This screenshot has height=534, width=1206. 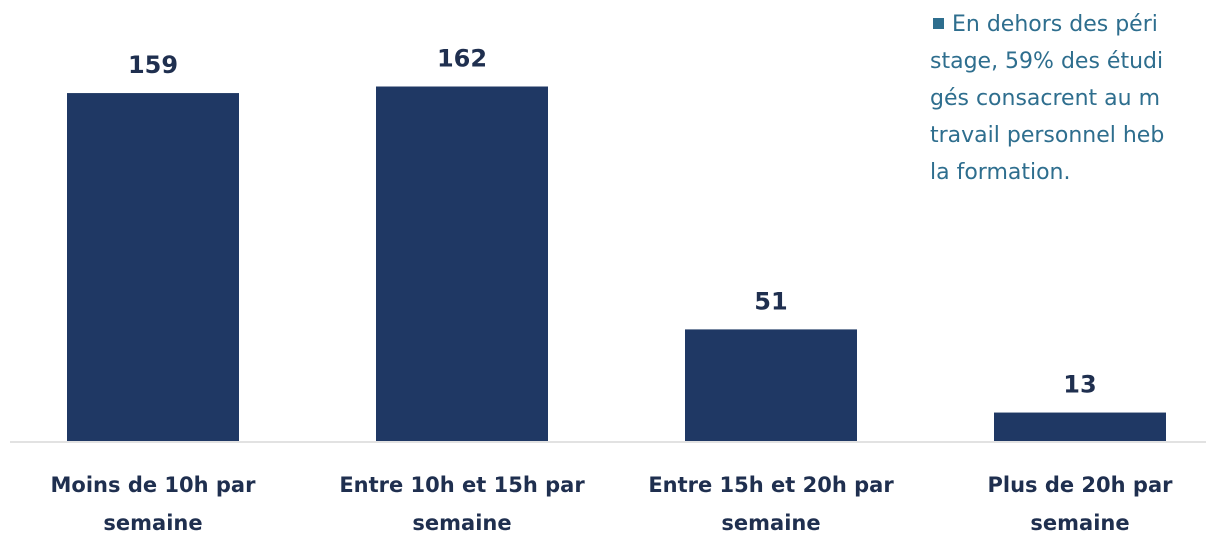 What do you see at coordinates (1055, 24) in the screenshot?
I see `annotation-line-text: En dehors des péri` at bounding box center [1055, 24].